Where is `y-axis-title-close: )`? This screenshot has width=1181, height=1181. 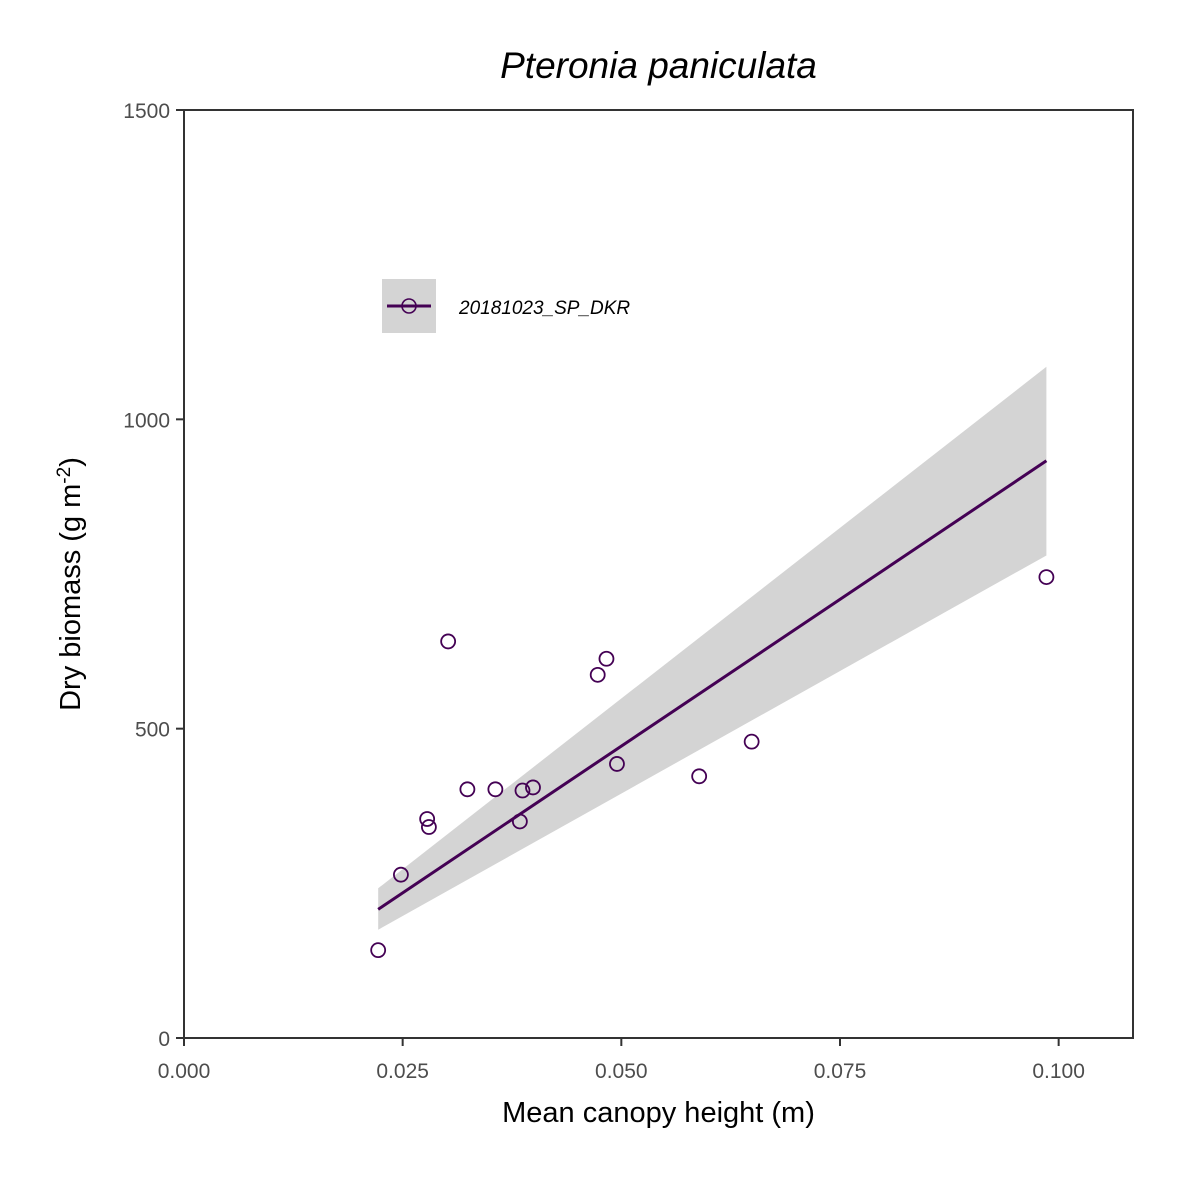
y-axis-title-close: ) is located at coordinates (71, 462).